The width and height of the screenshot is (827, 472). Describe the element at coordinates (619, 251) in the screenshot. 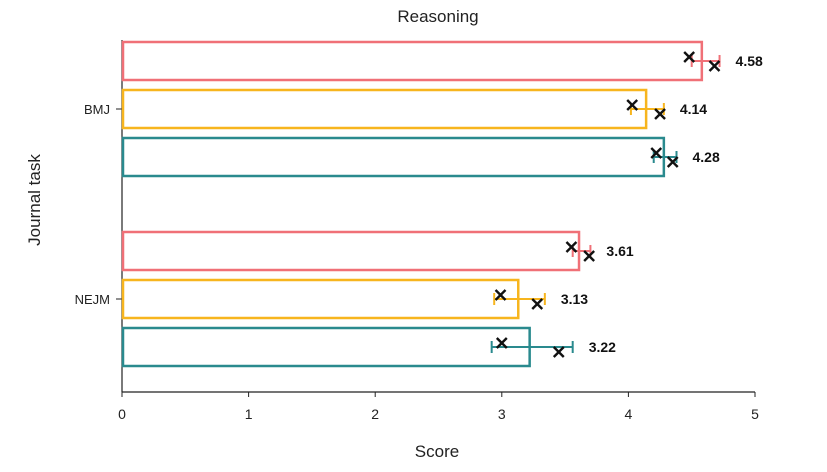

I see `value-label-nejm-red: 3.61` at that location.